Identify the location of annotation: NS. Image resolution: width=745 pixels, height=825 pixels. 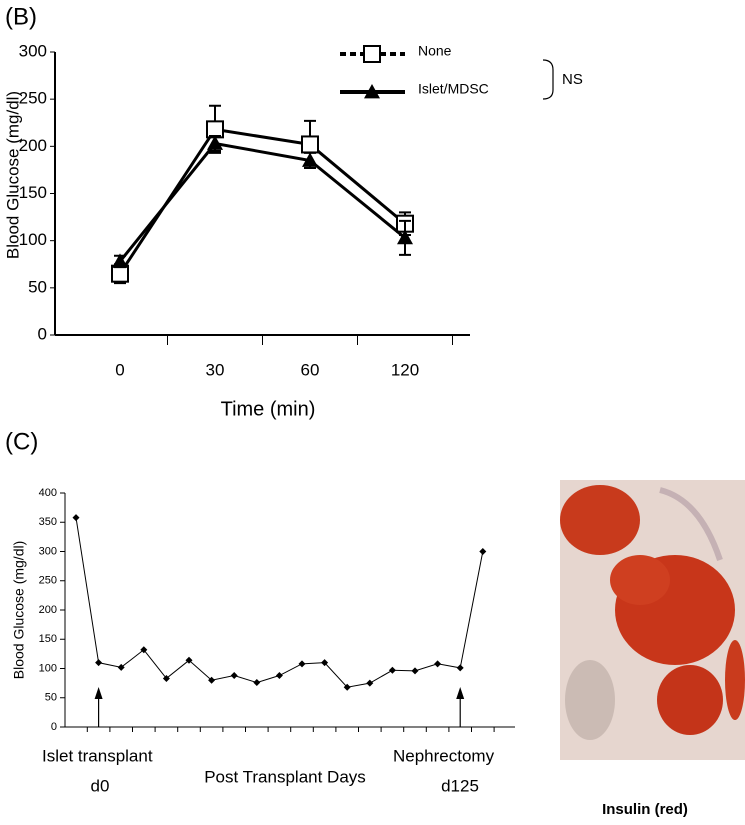
(572, 79).